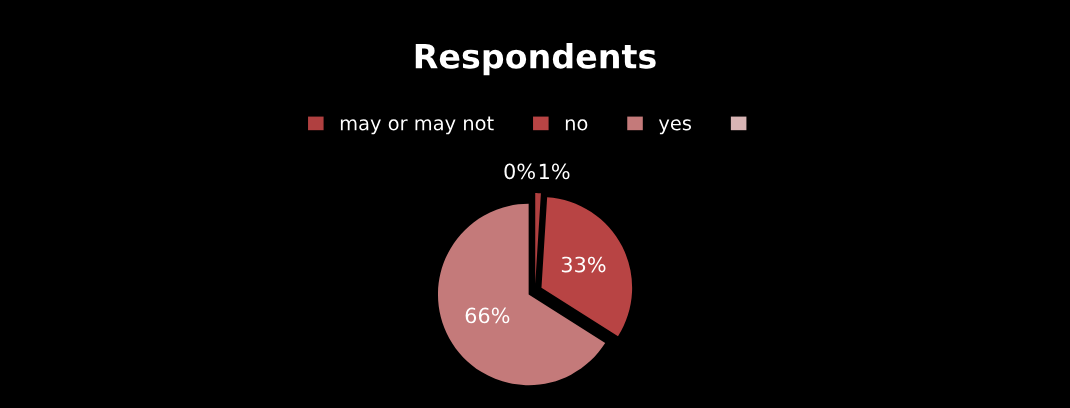  What do you see at coordinates (554, 171) in the screenshot?
I see `data-label: 1%` at bounding box center [554, 171].